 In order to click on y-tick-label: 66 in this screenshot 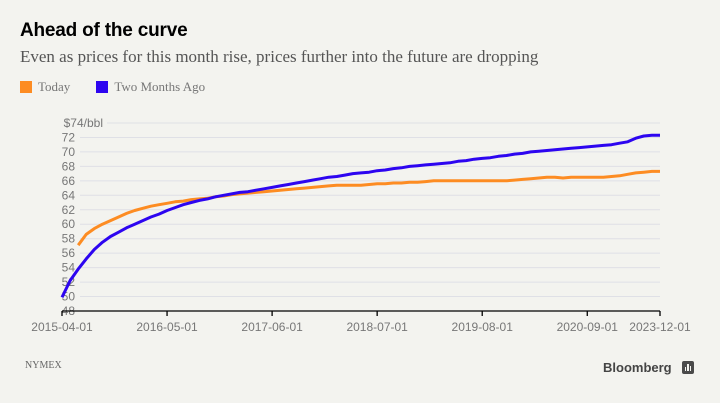, I will do `click(69, 181)`.